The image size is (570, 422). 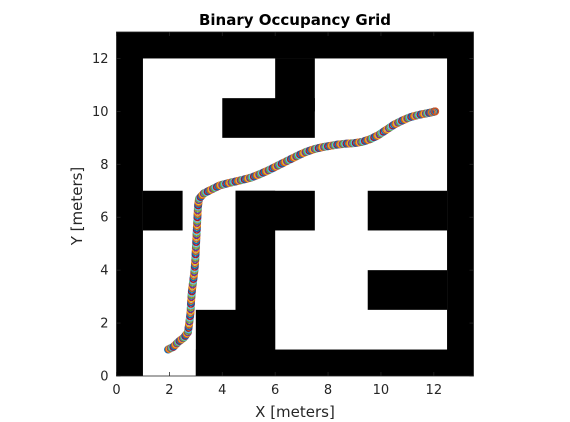 What do you see at coordinates (104, 218) in the screenshot?
I see `y-tick-label: 6` at bounding box center [104, 218].